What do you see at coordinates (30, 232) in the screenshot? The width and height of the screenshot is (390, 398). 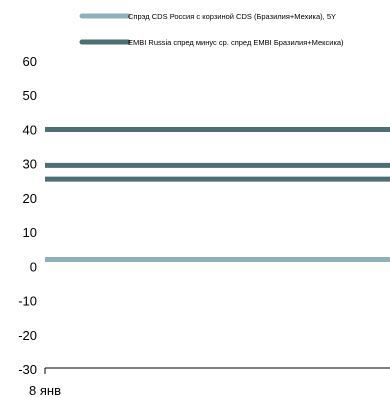 I see `y-tick-label: 10` at bounding box center [30, 232].